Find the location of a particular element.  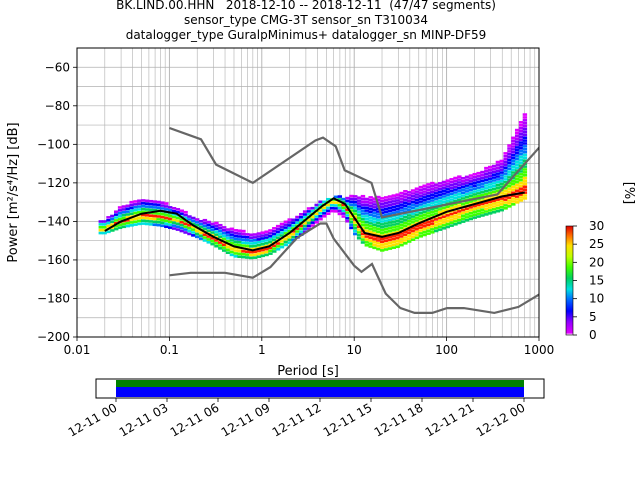

y-tick-label: −80 is located at coordinates (57, 106).